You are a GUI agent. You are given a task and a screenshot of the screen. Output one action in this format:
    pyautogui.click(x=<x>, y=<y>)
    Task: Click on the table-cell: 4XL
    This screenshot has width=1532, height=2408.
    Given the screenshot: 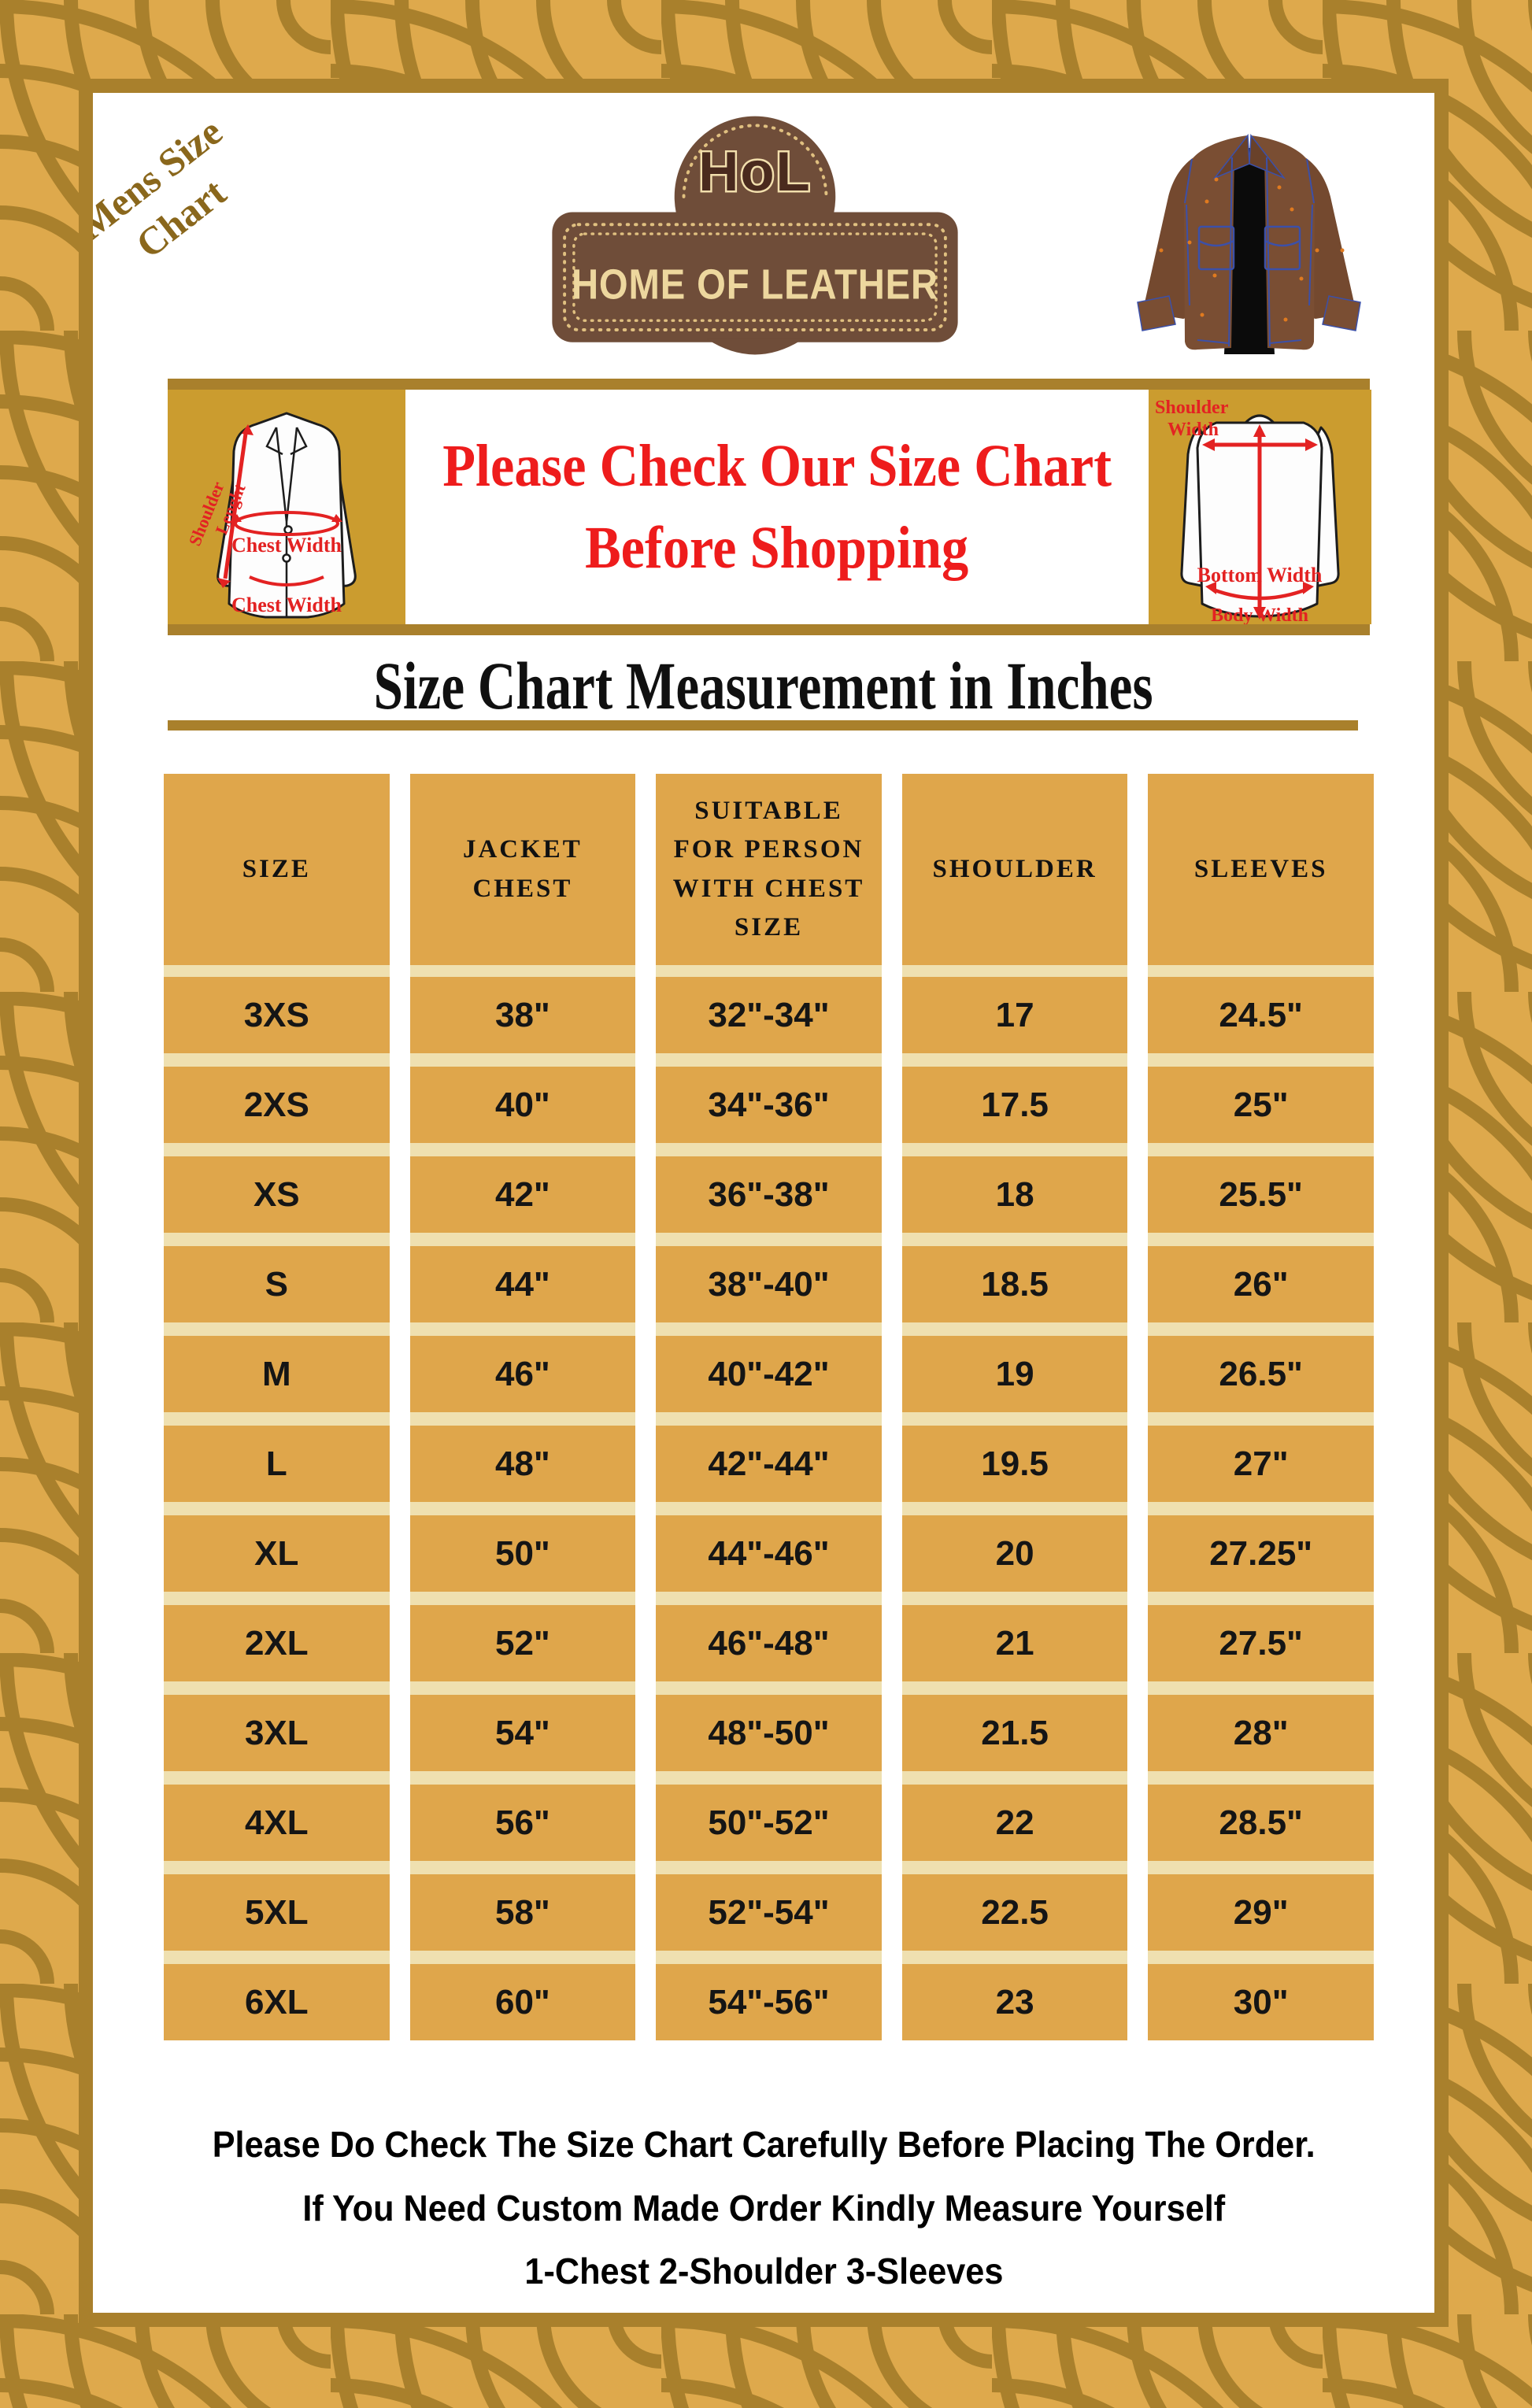 What is the action you would take?
    pyautogui.click(x=277, y=1830)
    